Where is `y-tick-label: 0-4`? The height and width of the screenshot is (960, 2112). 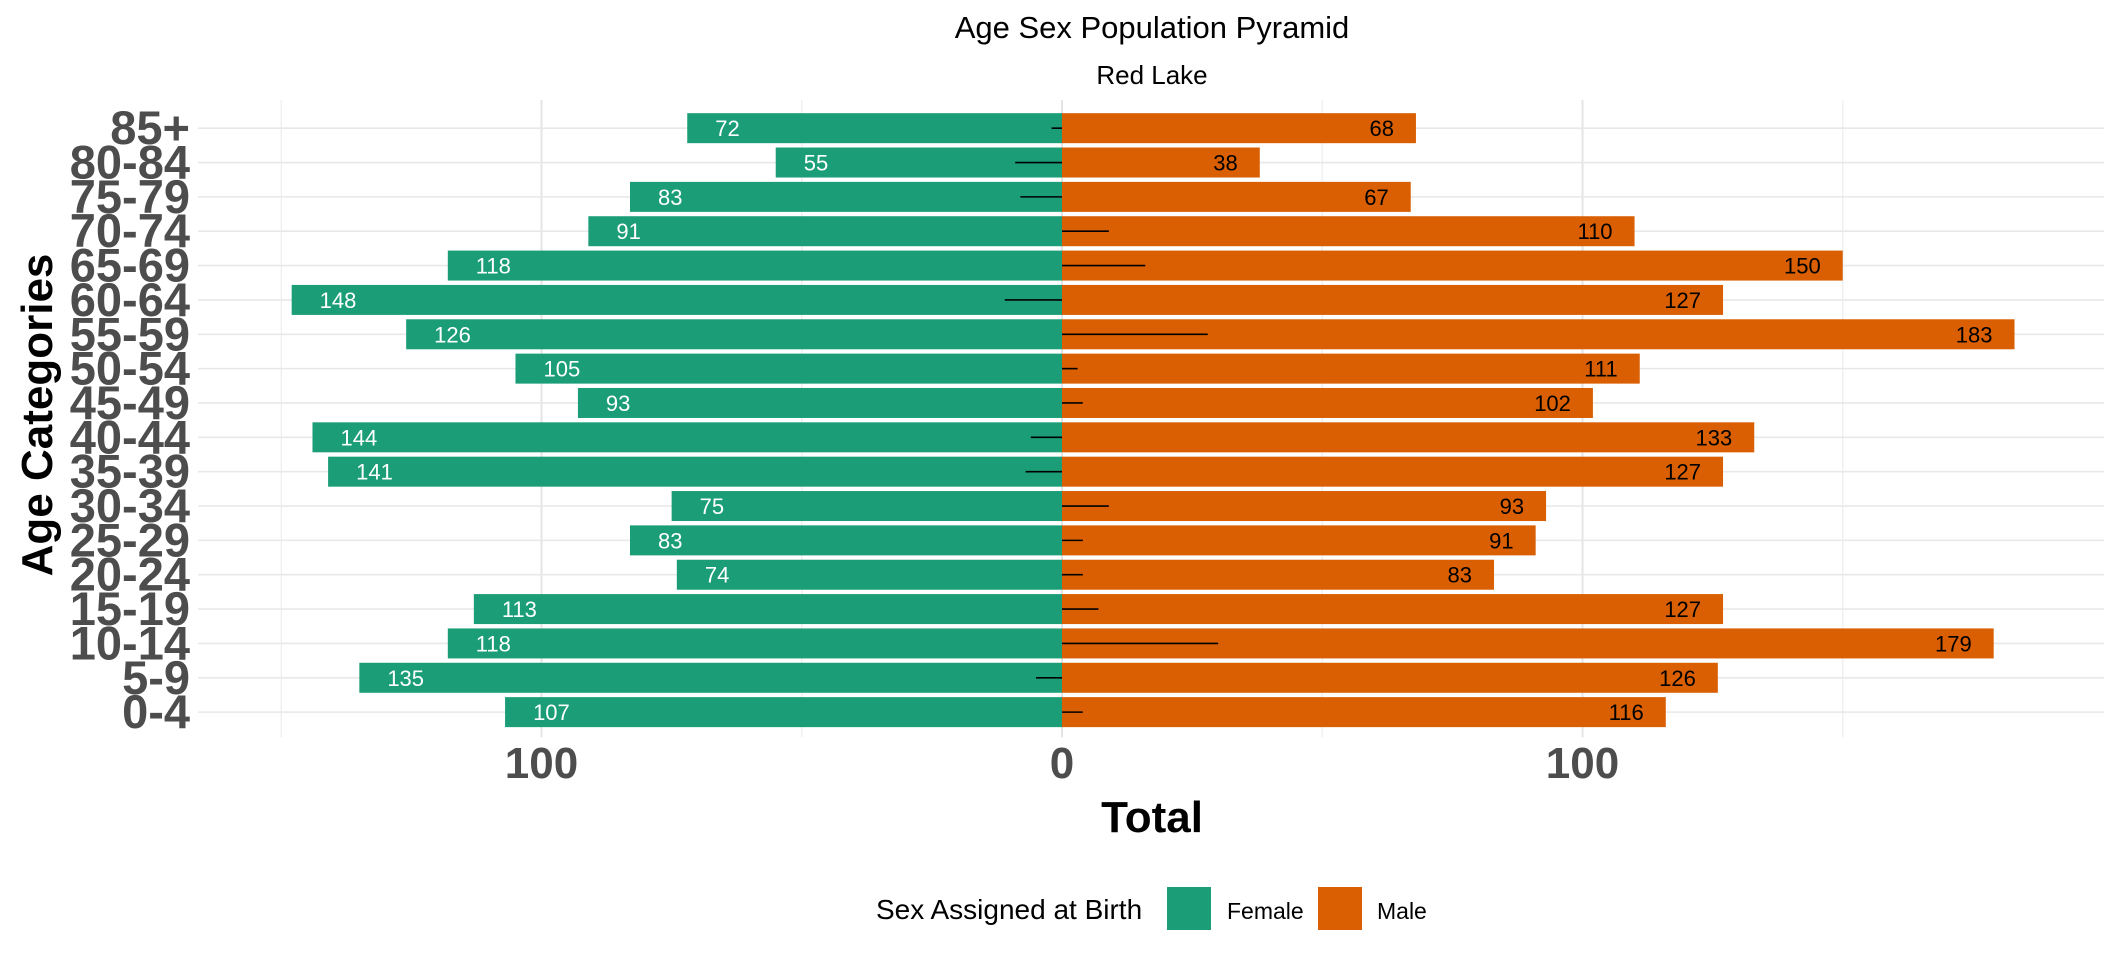
y-tick-label: 0-4 is located at coordinates (156, 711).